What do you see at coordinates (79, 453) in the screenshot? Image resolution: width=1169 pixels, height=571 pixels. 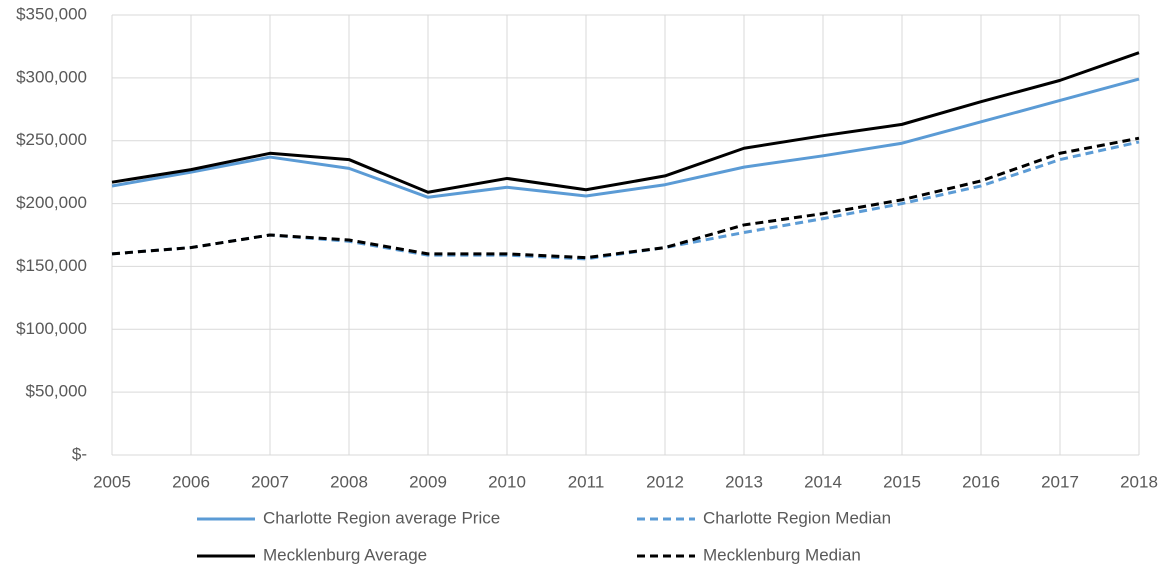 I see `y-tick-label: $-` at bounding box center [79, 453].